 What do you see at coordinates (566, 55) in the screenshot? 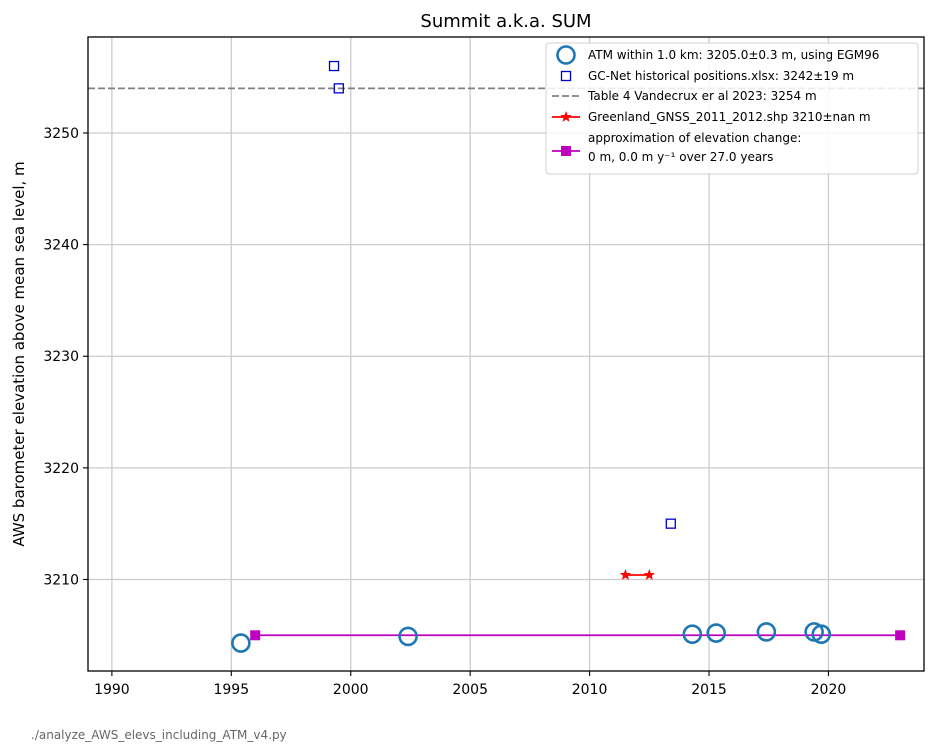
I see `legend-atm-marker` at bounding box center [566, 55].